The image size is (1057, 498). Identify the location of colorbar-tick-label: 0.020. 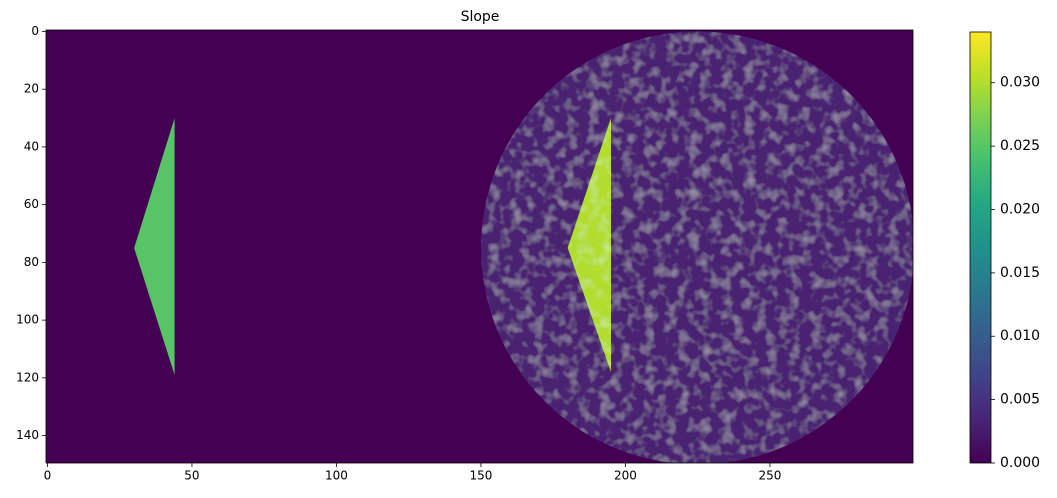
(1020, 209).